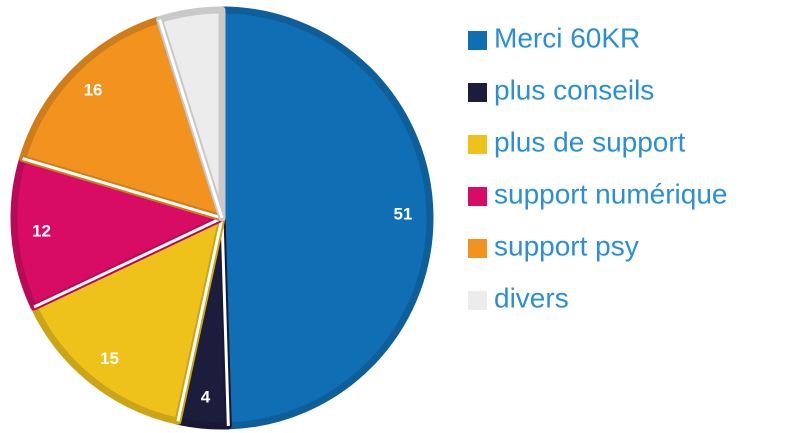 The height and width of the screenshot is (433, 808). Describe the element at coordinates (93, 90) in the screenshot. I see `data-label: 16` at that location.